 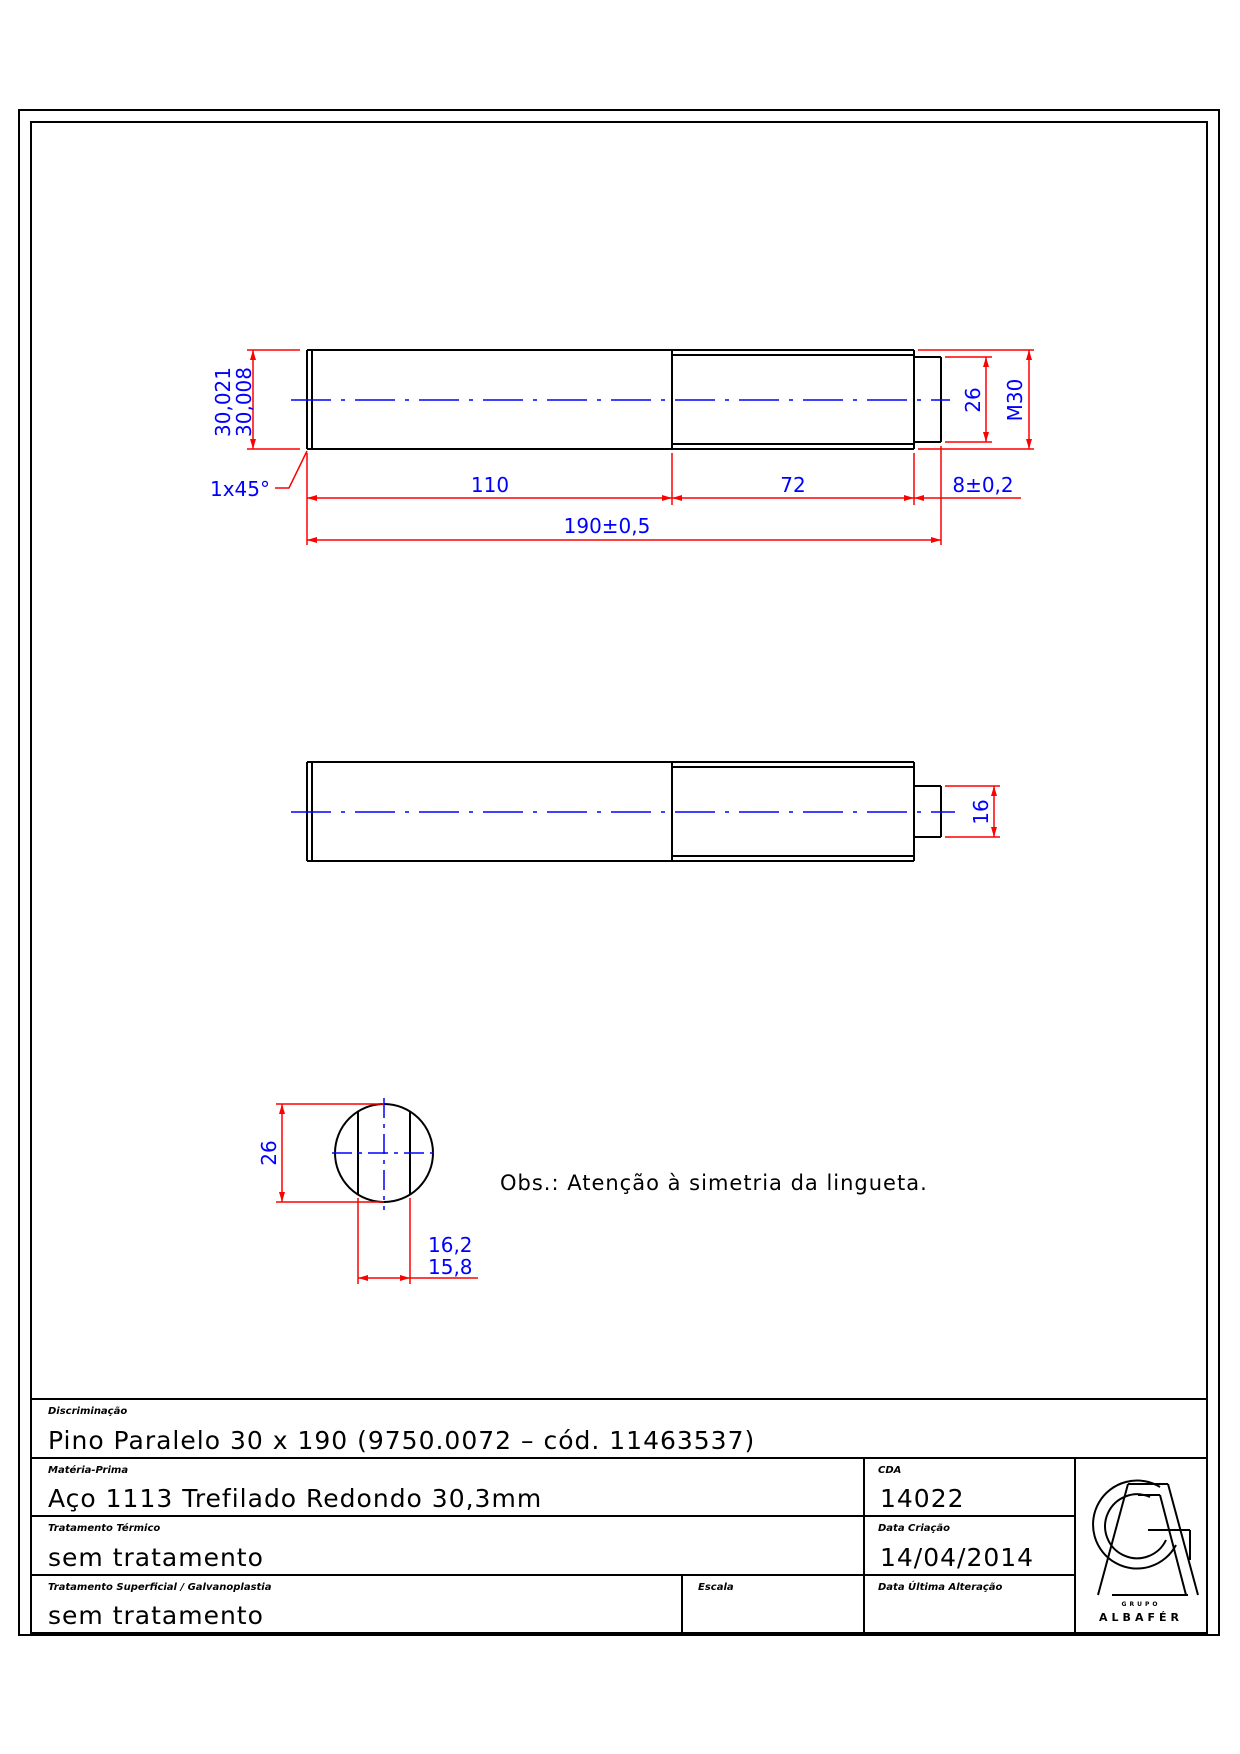 What do you see at coordinates (982, 485) in the screenshot?
I see `dim-length-8: 8±0,2` at bounding box center [982, 485].